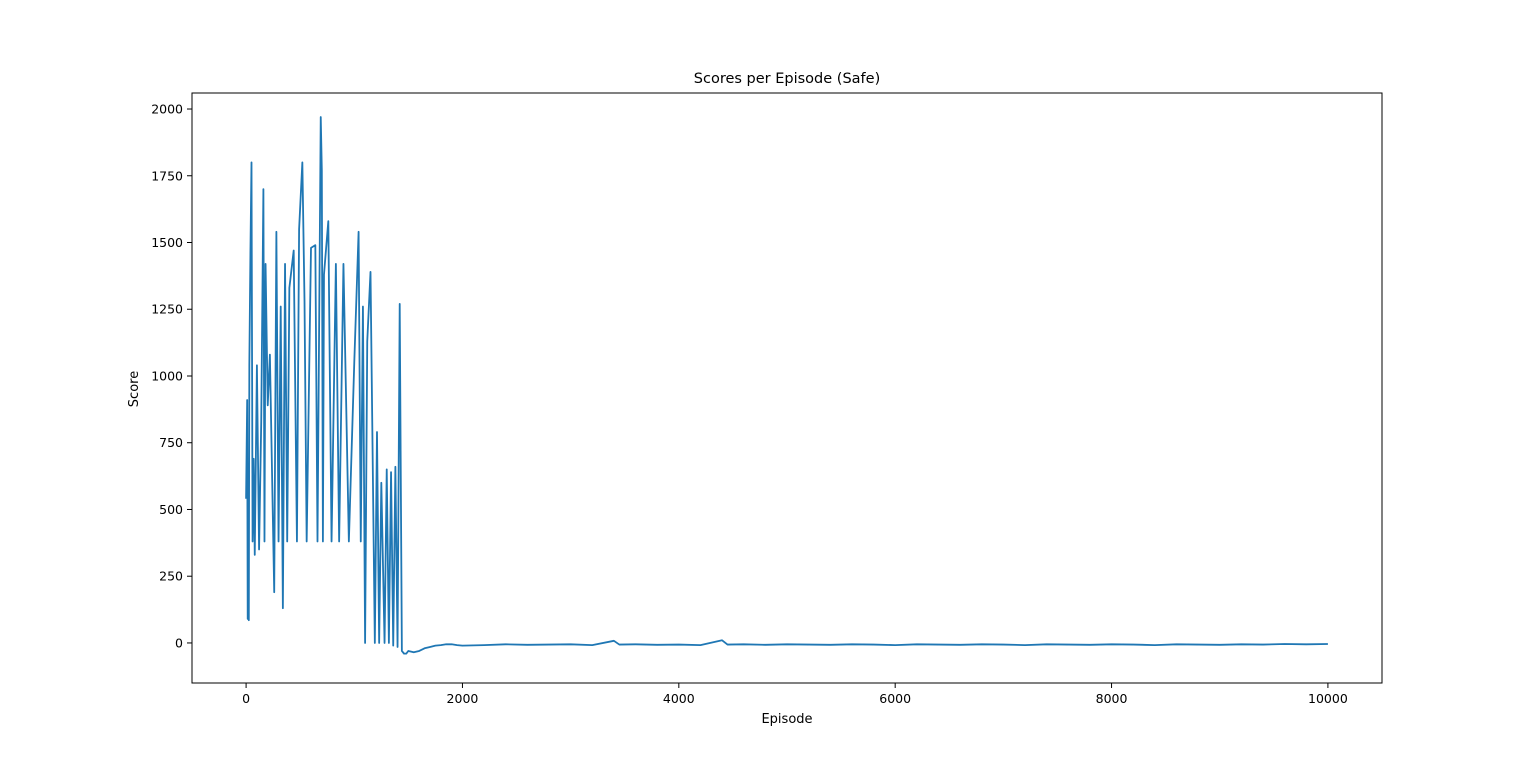 Image resolution: width=1536 pixels, height=767 pixels. What do you see at coordinates (179, 642) in the screenshot?
I see `y-tick-label: 0` at bounding box center [179, 642].